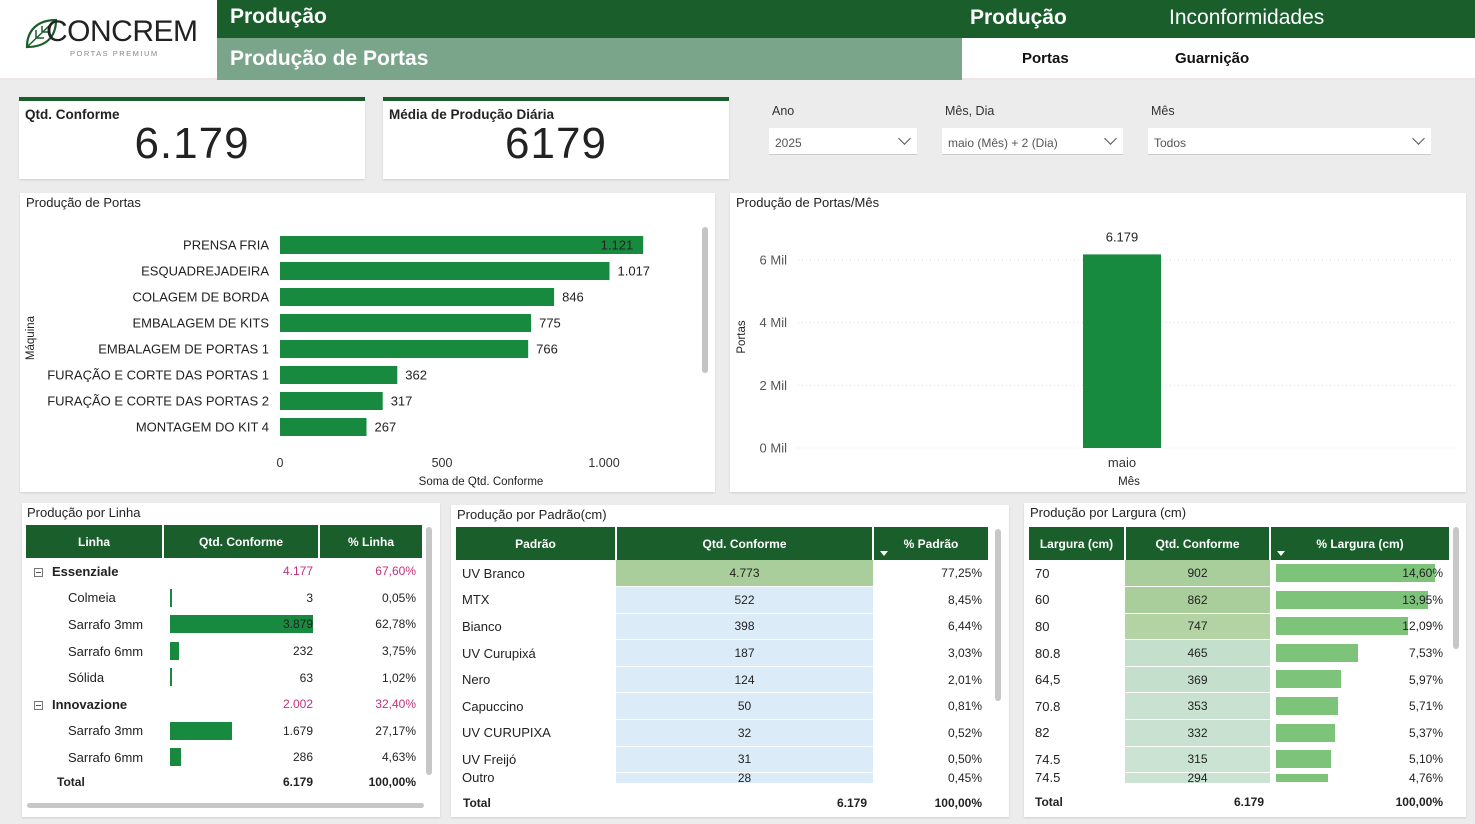 The image size is (1475, 824). Describe the element at coordinates (1239, 733) in the screenshot. I see `table-row: 82 332 5,37%` at that location.